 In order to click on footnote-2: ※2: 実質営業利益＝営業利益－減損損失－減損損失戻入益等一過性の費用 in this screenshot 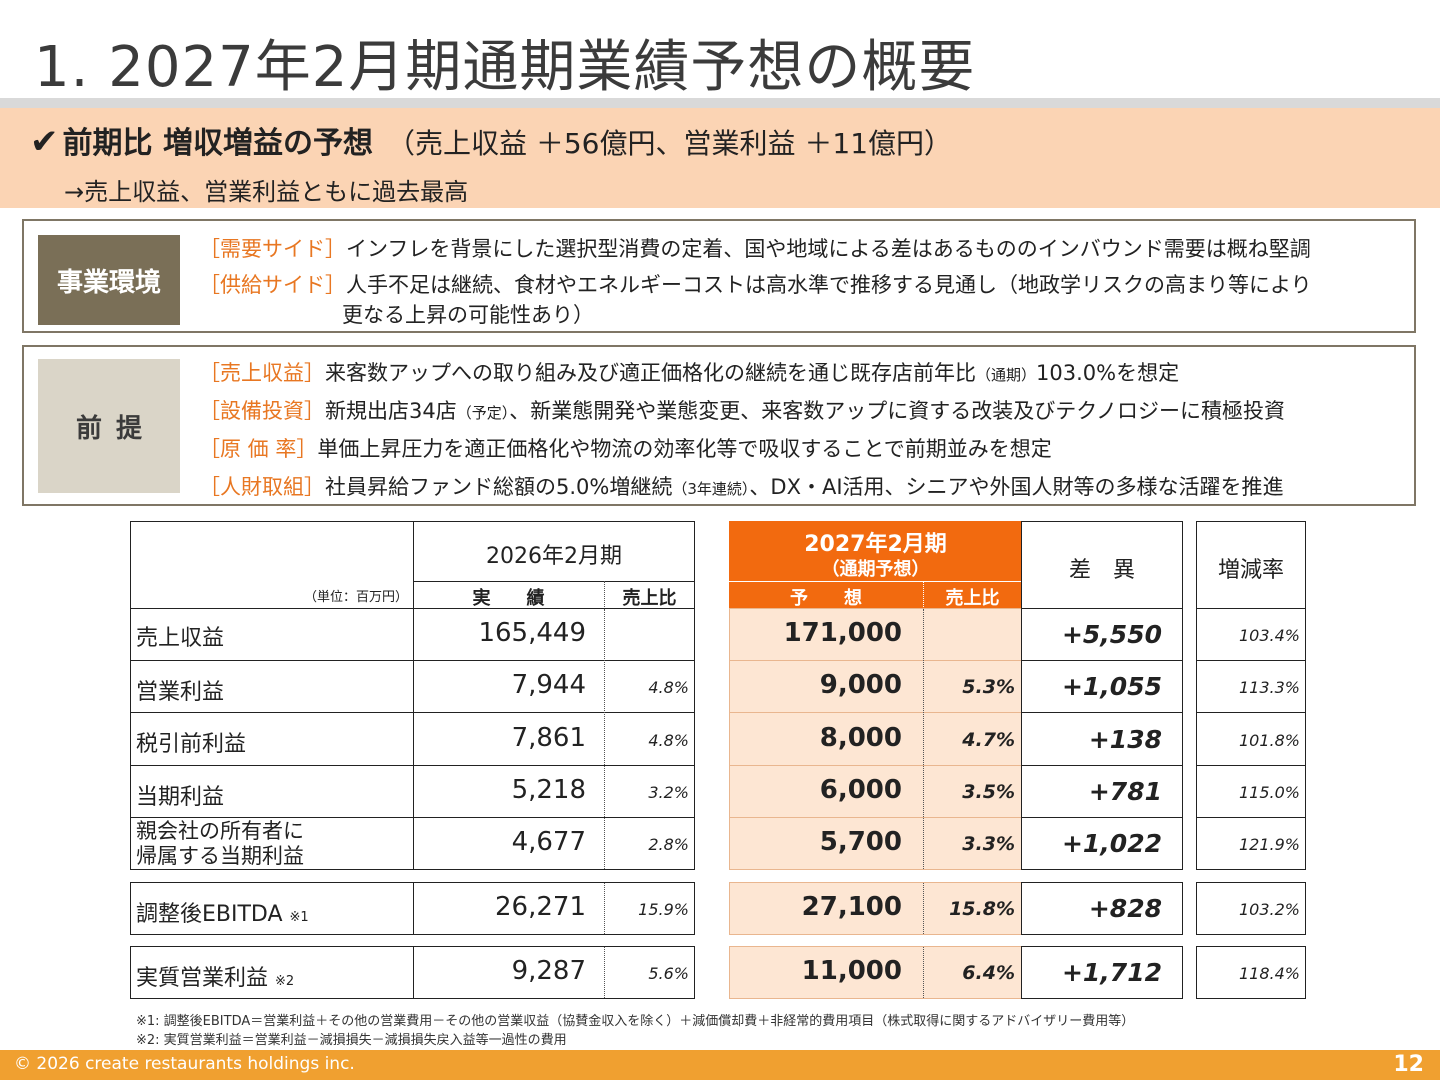, I will do `click(351, 1040)`.